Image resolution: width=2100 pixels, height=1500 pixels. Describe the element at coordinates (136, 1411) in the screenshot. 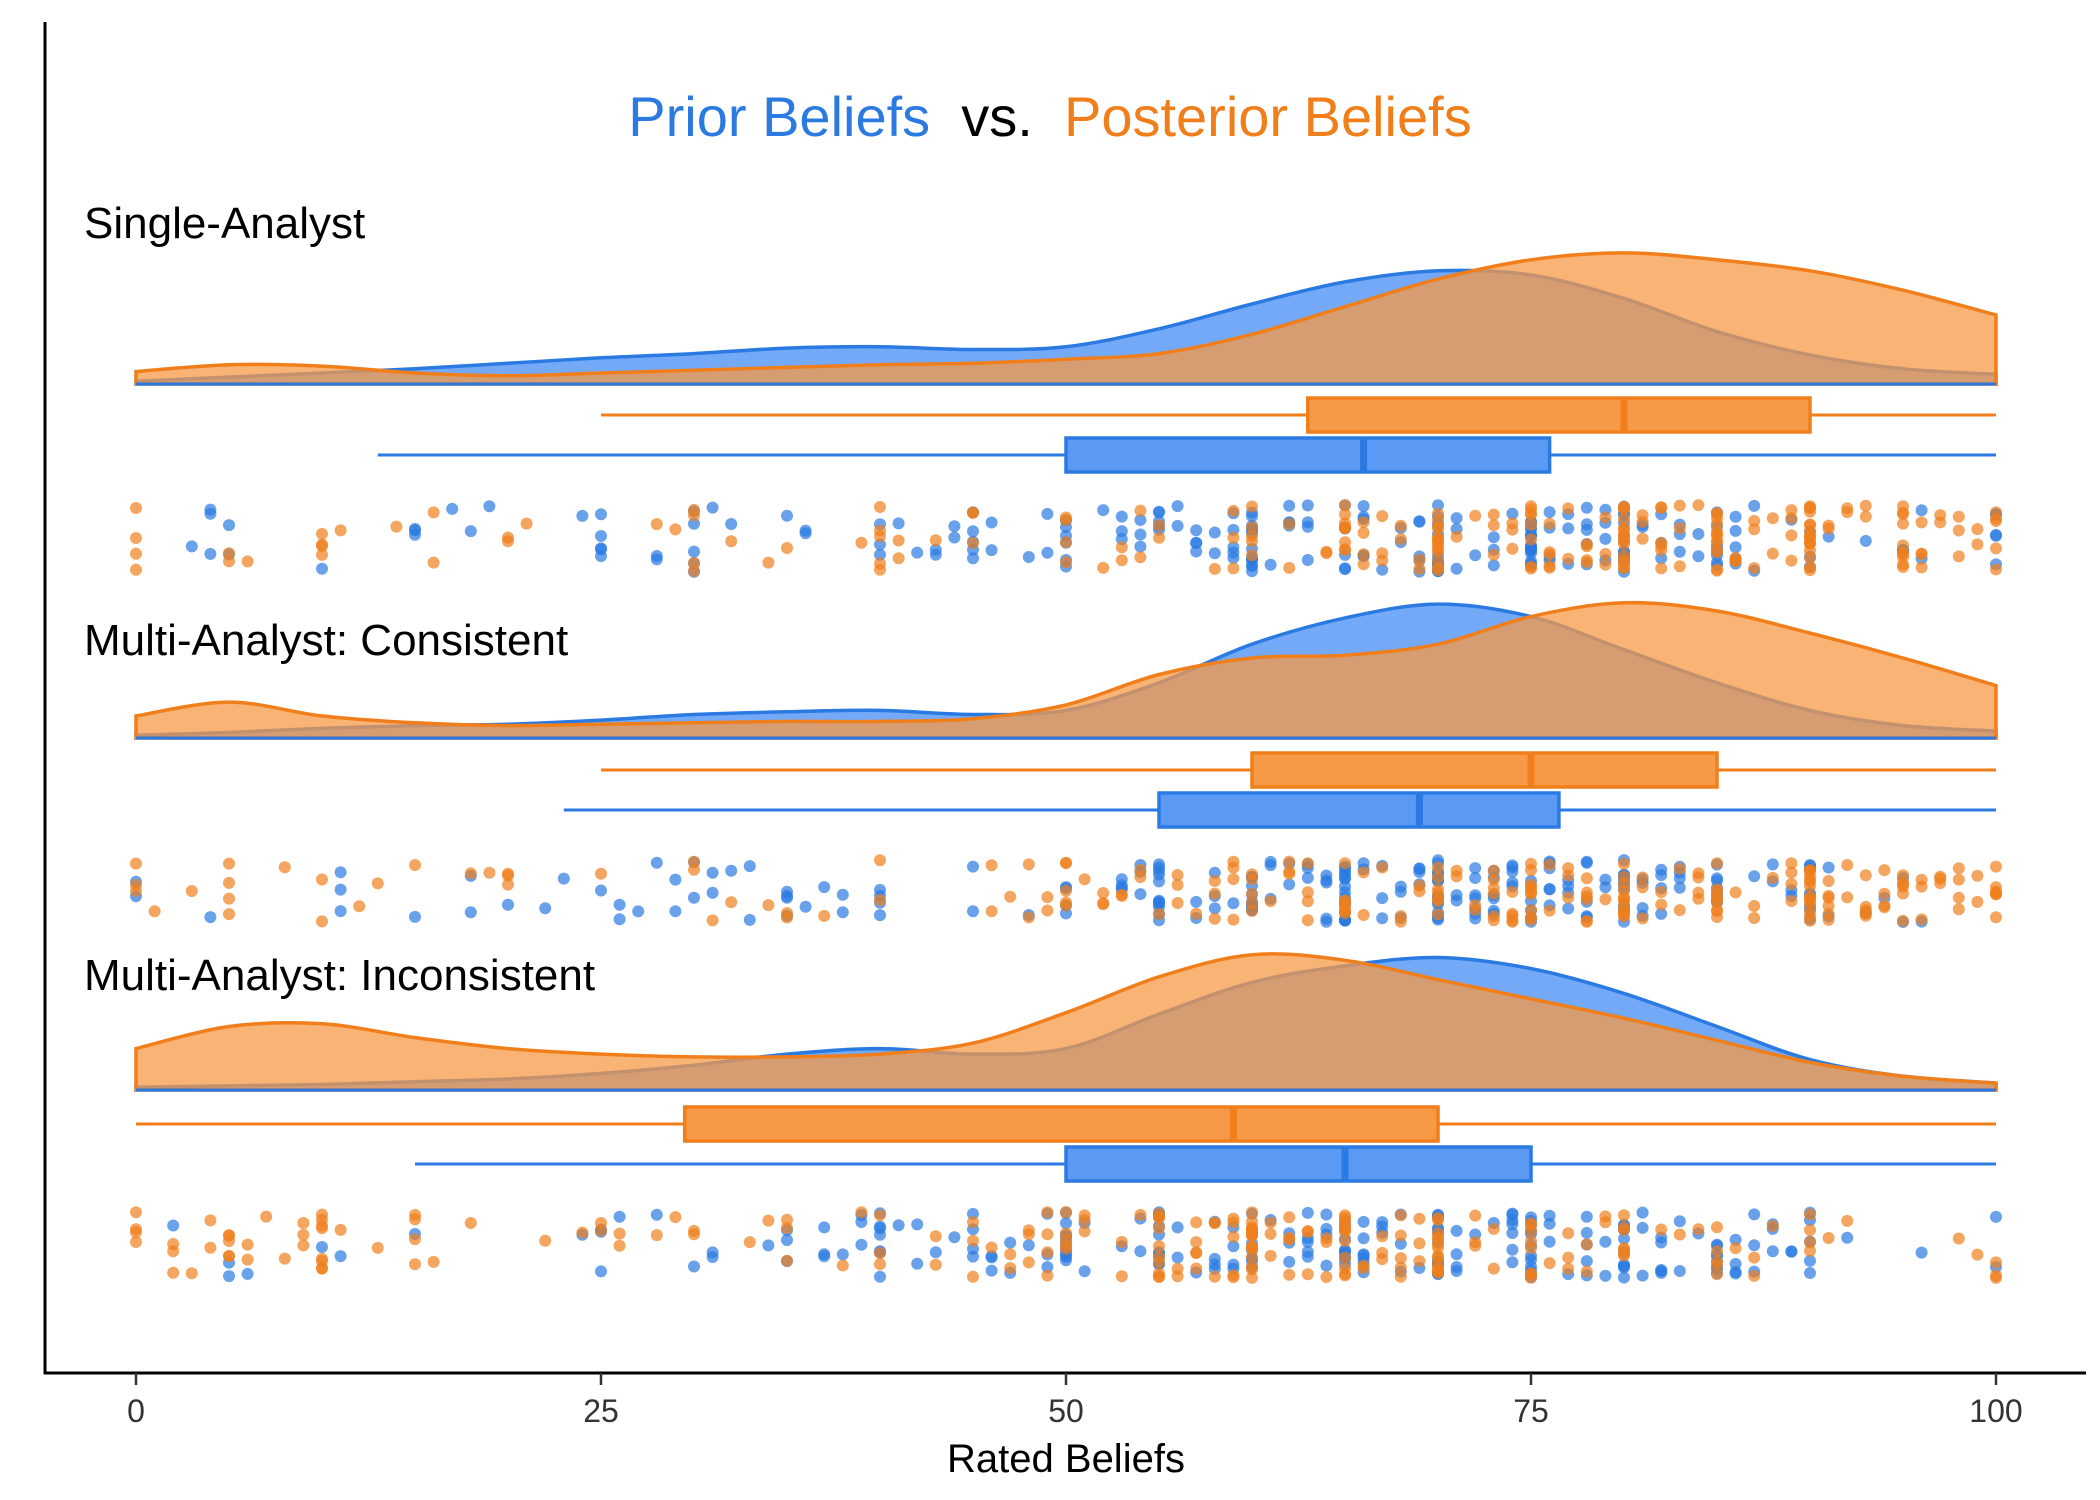

I see `x-tick-label: 0` at that location.